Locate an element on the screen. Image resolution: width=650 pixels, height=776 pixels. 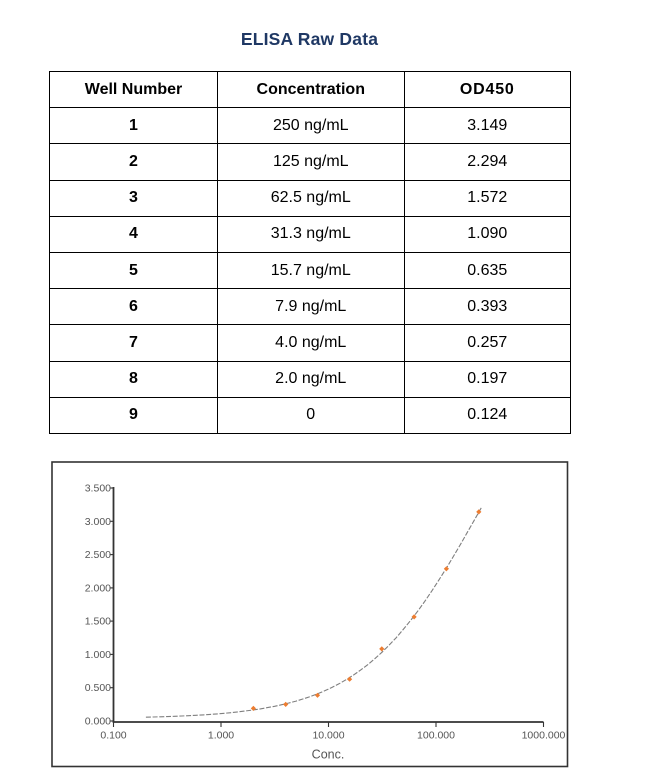
svg-text: 0.500 is located at coordinates (98, 688).